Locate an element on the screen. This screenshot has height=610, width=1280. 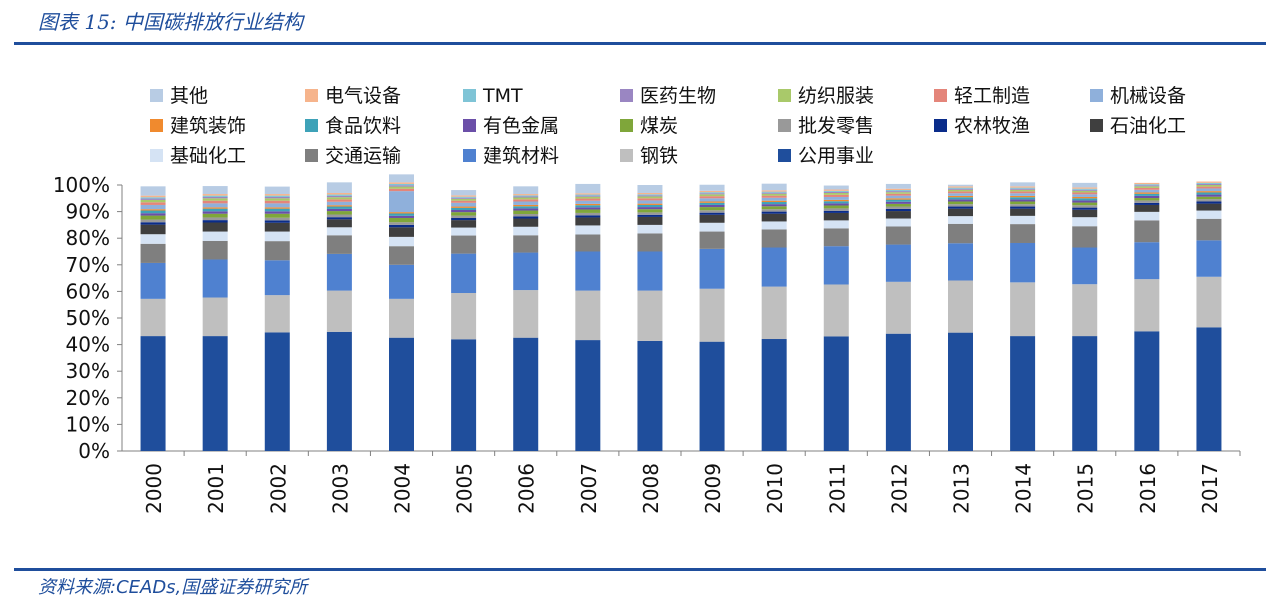
x-tick-label: 2009 is located at coordinates (713, 488).